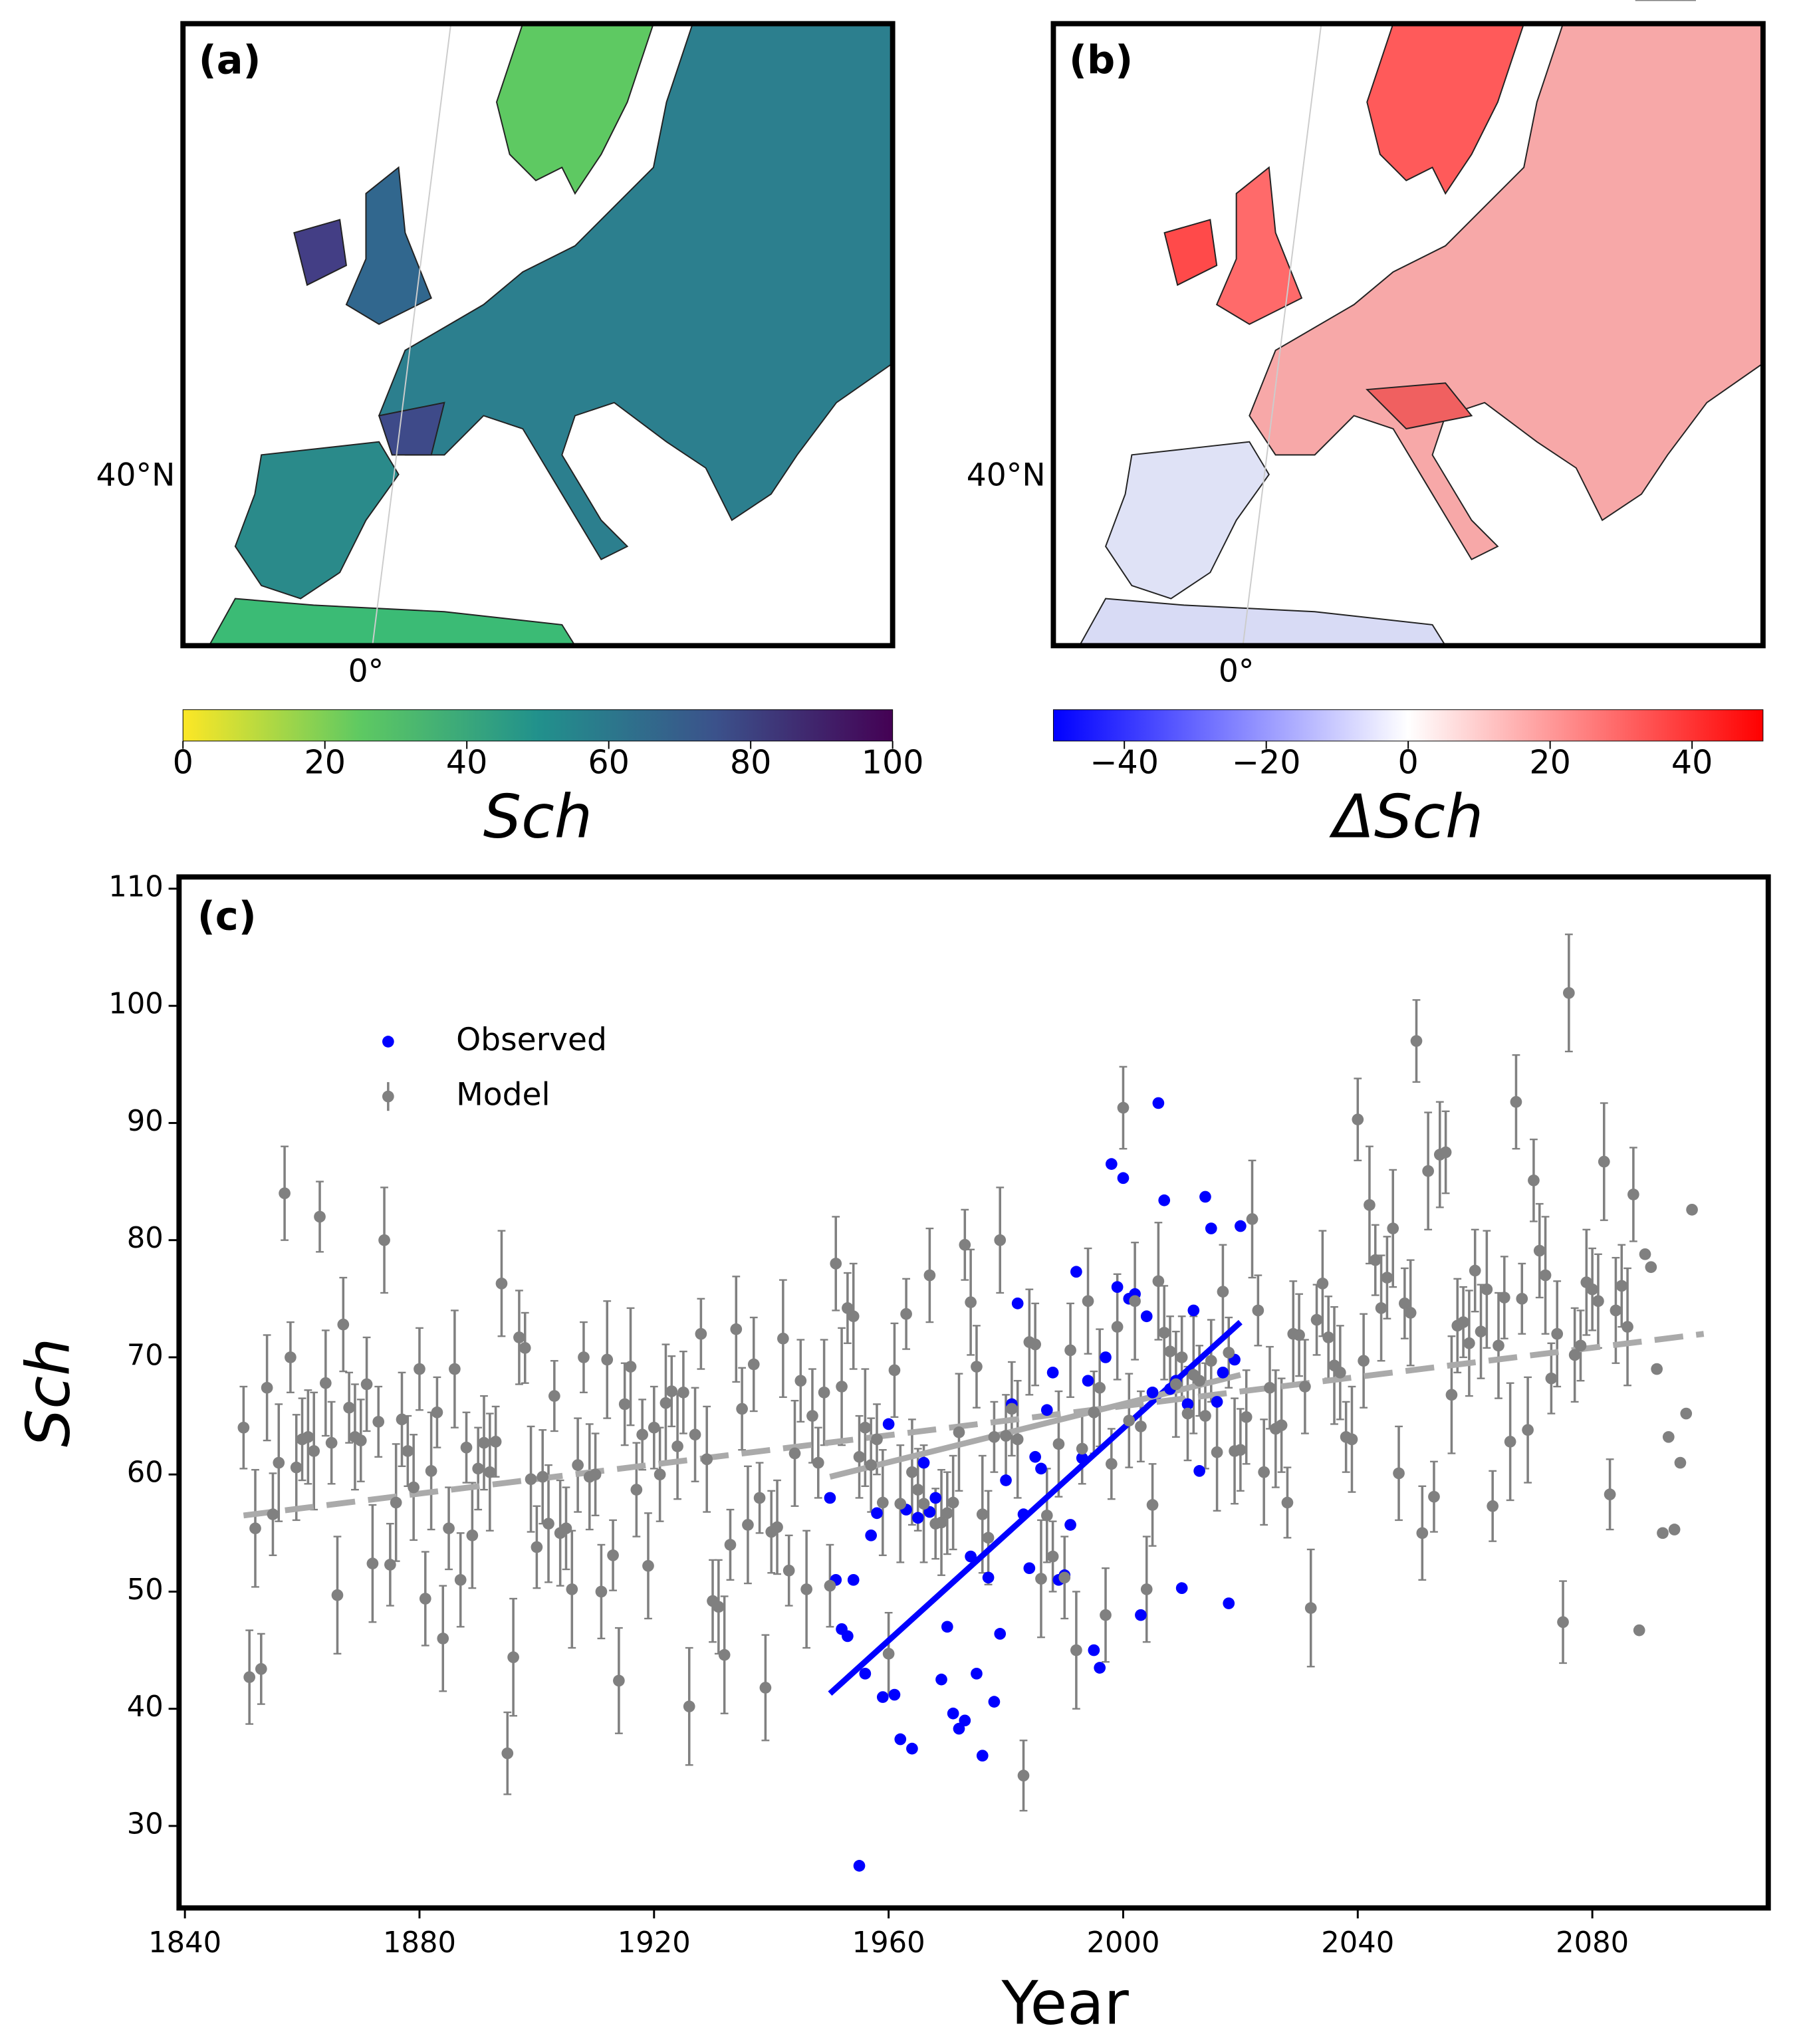 This screenshot has height=2044, width=1797. I want to click on panel-label: (b), so click(1101, 60).